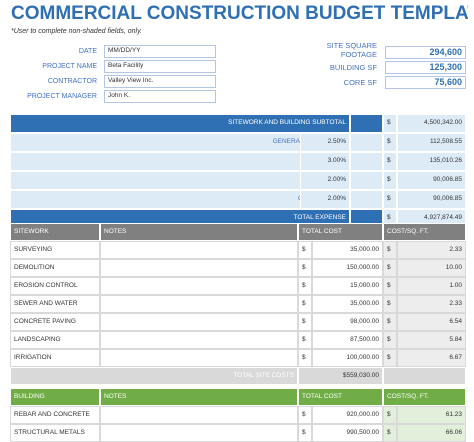 Image resolution: width=474 pixels, height=442 pixels. What do you see at coordinates (55, 358) in the screenshot?
I see `item: IRRIGATION` at bounding box center [55, 358].